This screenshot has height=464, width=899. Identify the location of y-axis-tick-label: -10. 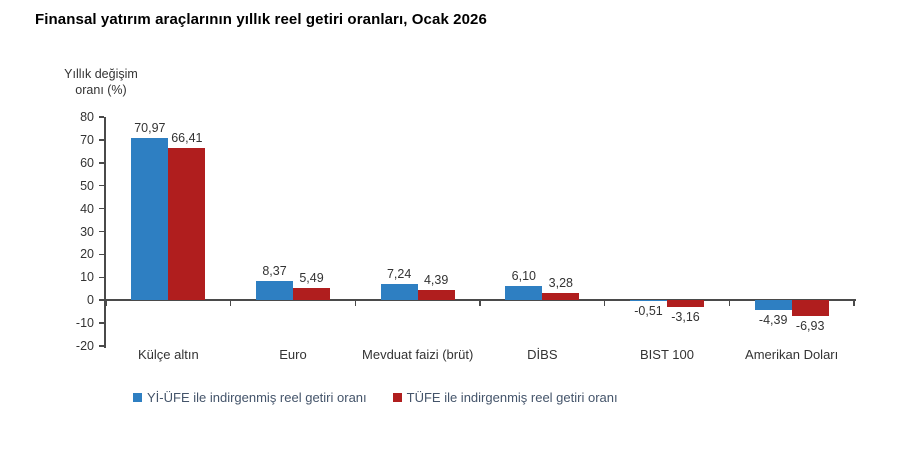
(84, 323).